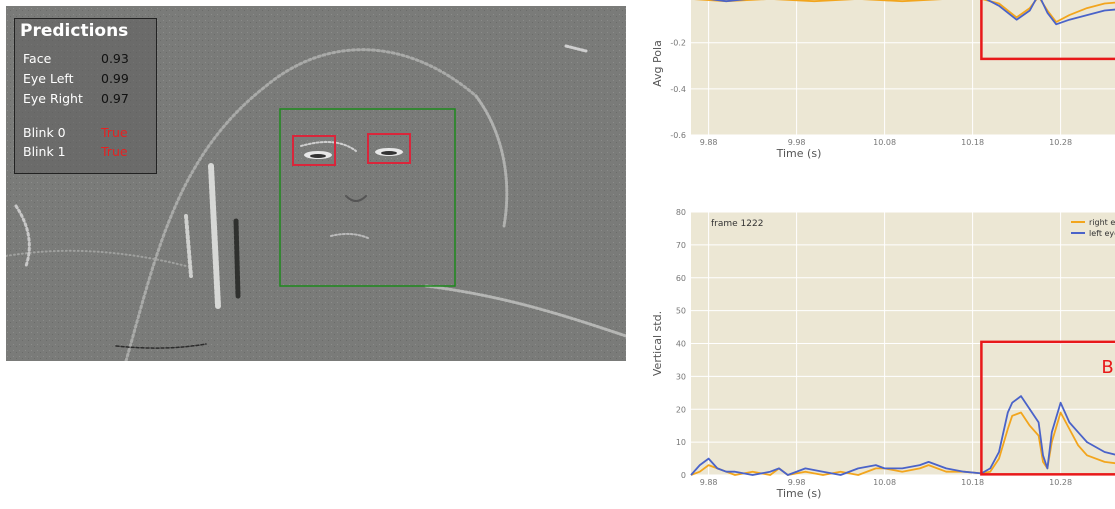 This screenshot has height=509, width=1115. I want to click on prediction-value-face: 0.93, so click(115, 58).